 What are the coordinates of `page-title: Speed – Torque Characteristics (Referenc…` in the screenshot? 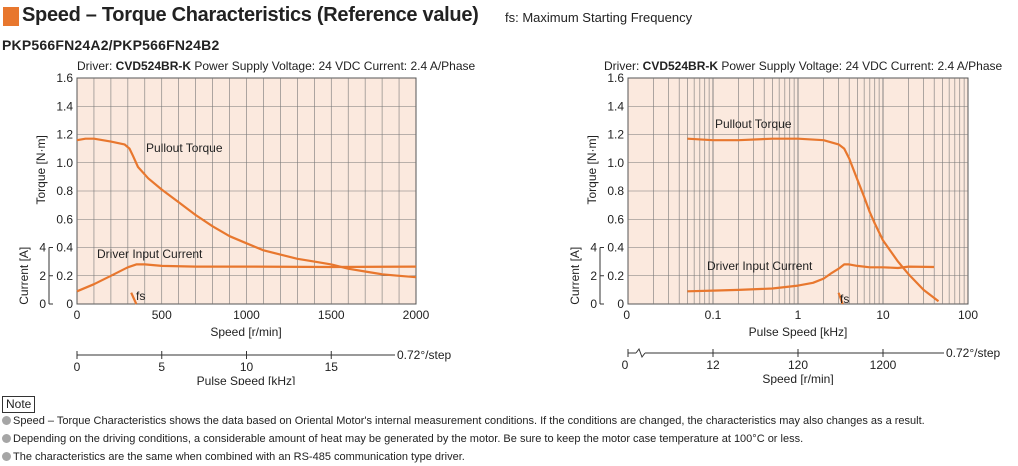 It's located at (250, 15).